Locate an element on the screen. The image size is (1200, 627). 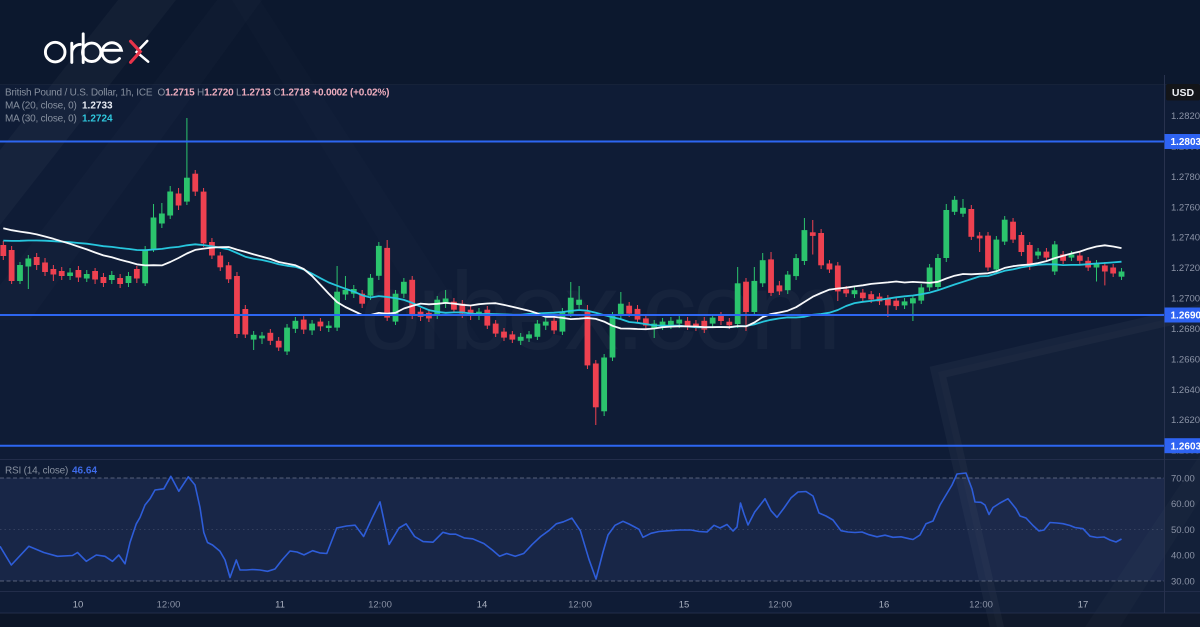
svg-text: 40.00 is located at coordinates (1183, 556).